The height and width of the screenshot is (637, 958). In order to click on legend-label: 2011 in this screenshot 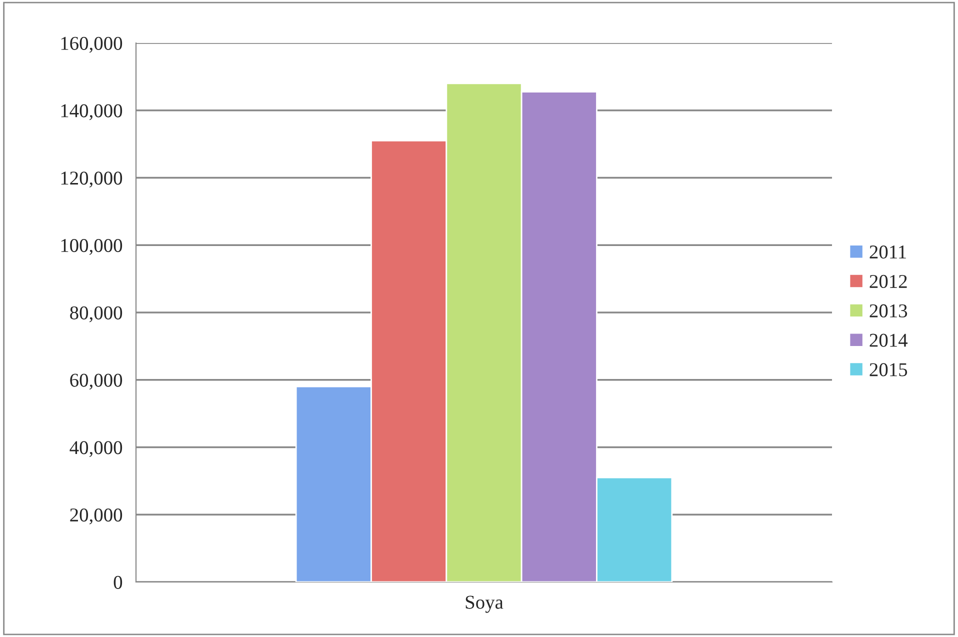, I will do `click(888, 252)`.